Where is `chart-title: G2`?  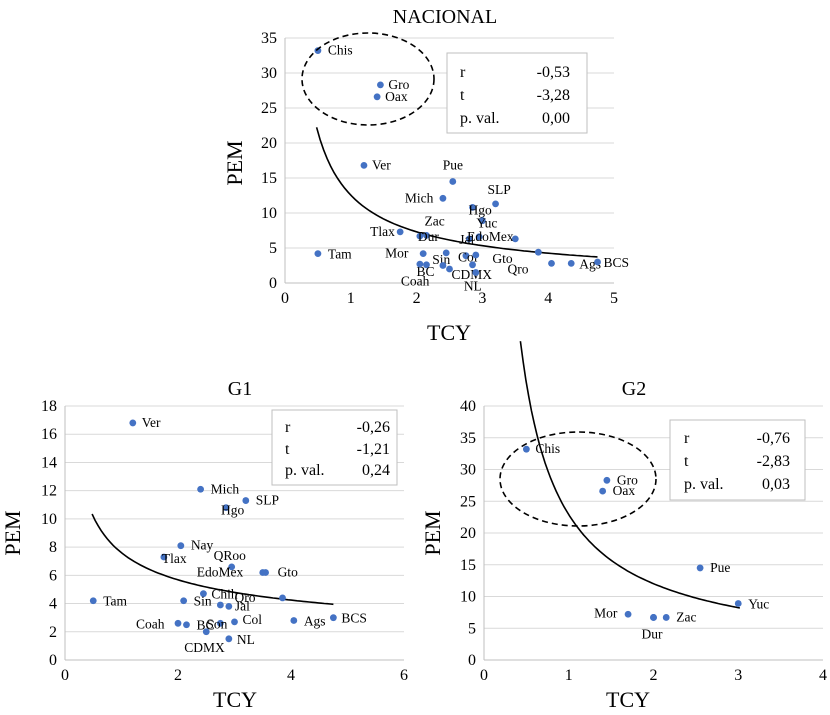
chart-title: G2 is located at coordinates (634, 389).